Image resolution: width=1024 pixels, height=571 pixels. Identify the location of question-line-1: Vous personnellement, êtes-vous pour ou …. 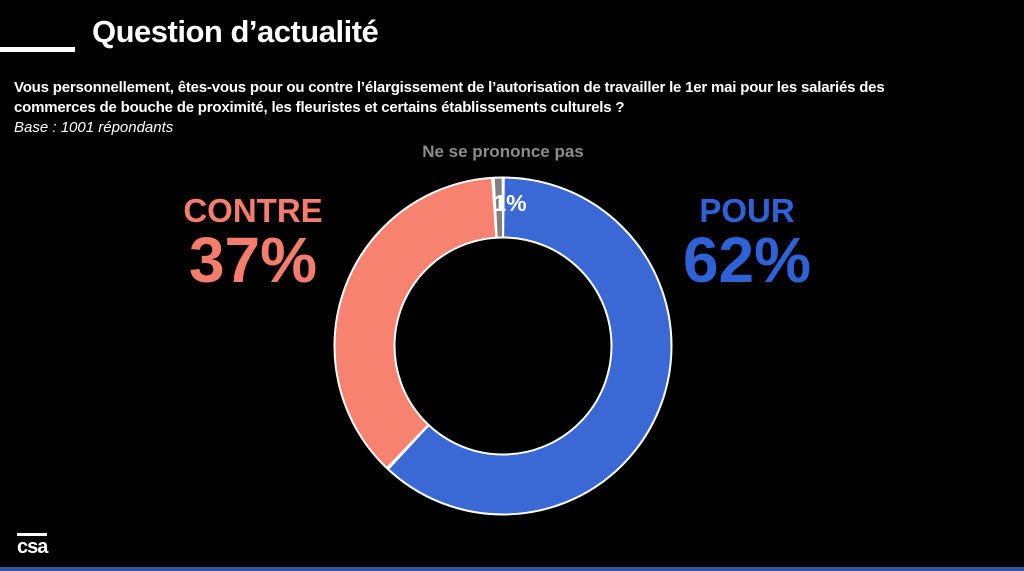
(449, 87).